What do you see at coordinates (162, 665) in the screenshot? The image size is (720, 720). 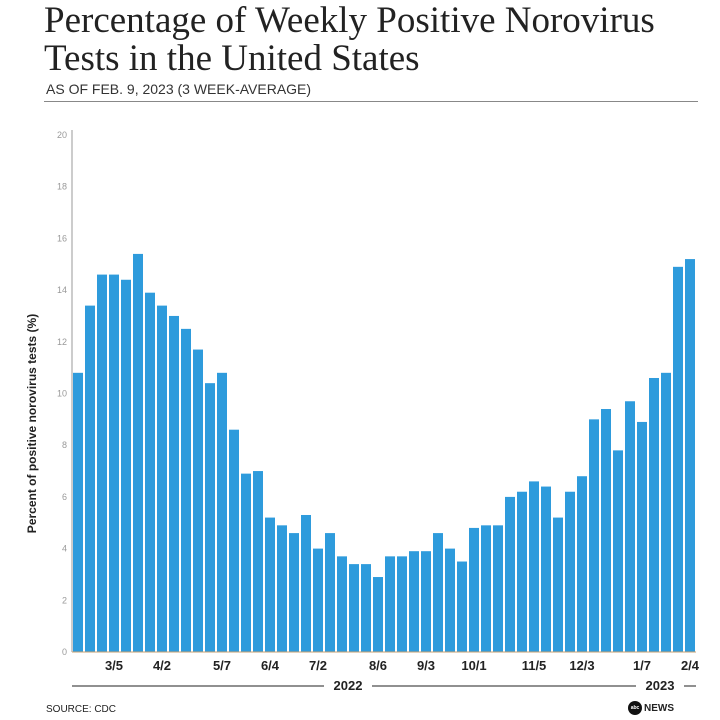 I see `x-tick-label: 4/2` at bounding box center [162, 665].